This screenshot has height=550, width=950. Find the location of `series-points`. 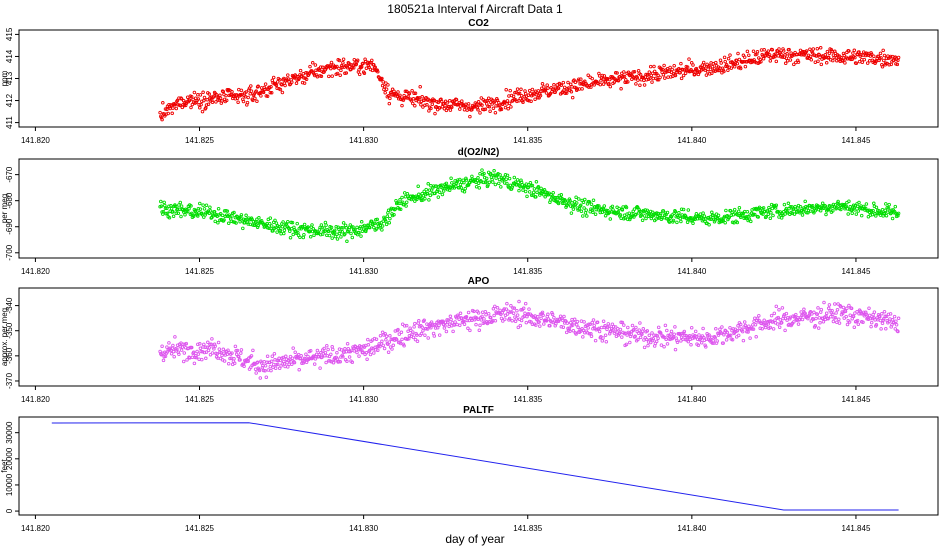

series-points is located at coordinates (529, 84).